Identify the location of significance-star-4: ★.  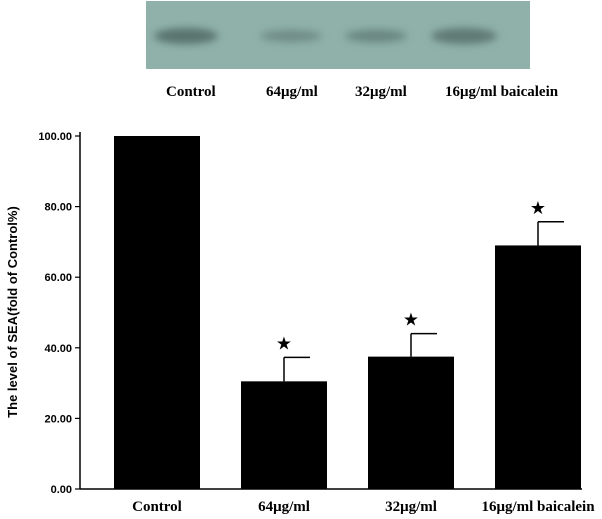
(538, 208).